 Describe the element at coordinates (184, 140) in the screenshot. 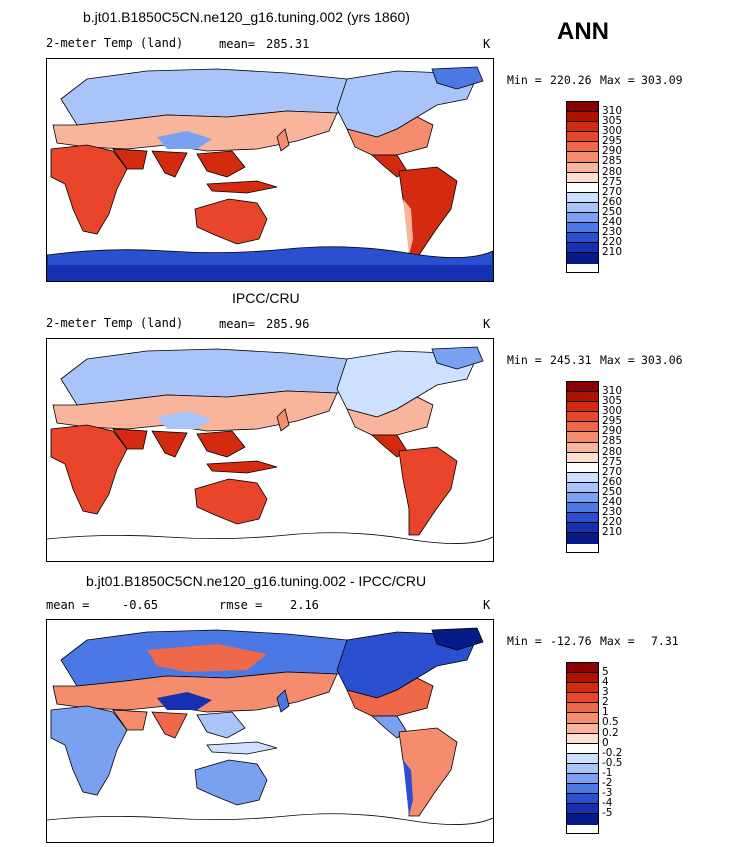

I see `panel1-tibet` at that location.